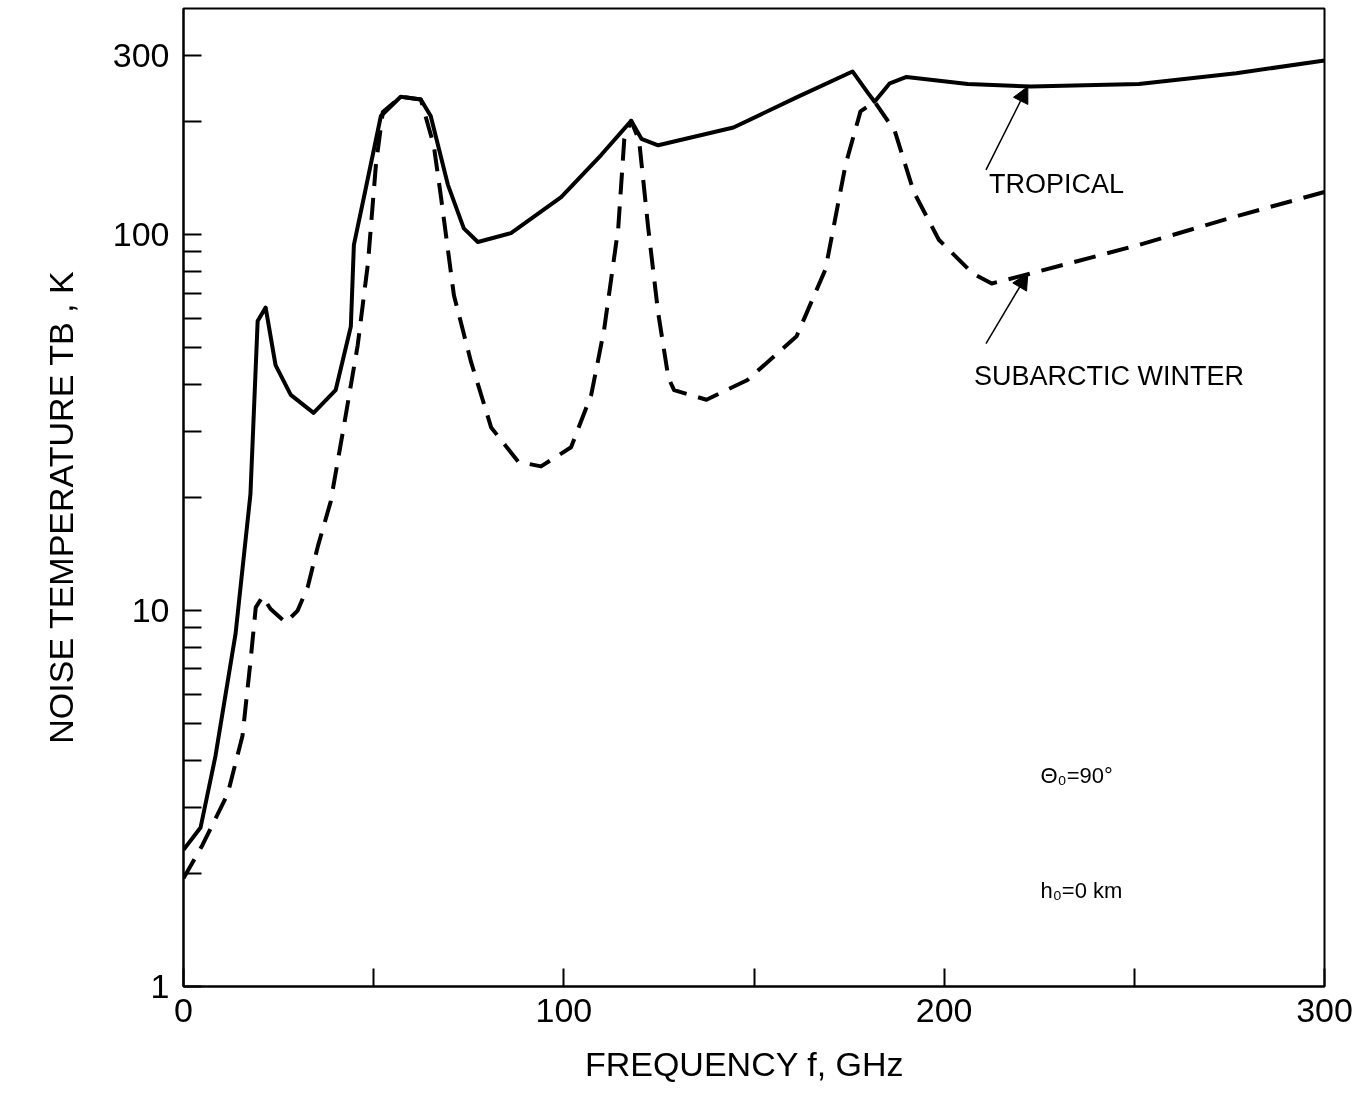 This screenshot has width=1372, height=1105. What do you see at coordinates (1076, 775) in the screenshot?
I see `annotation: Θ₀=90°` at bounding box center [1076, 775].